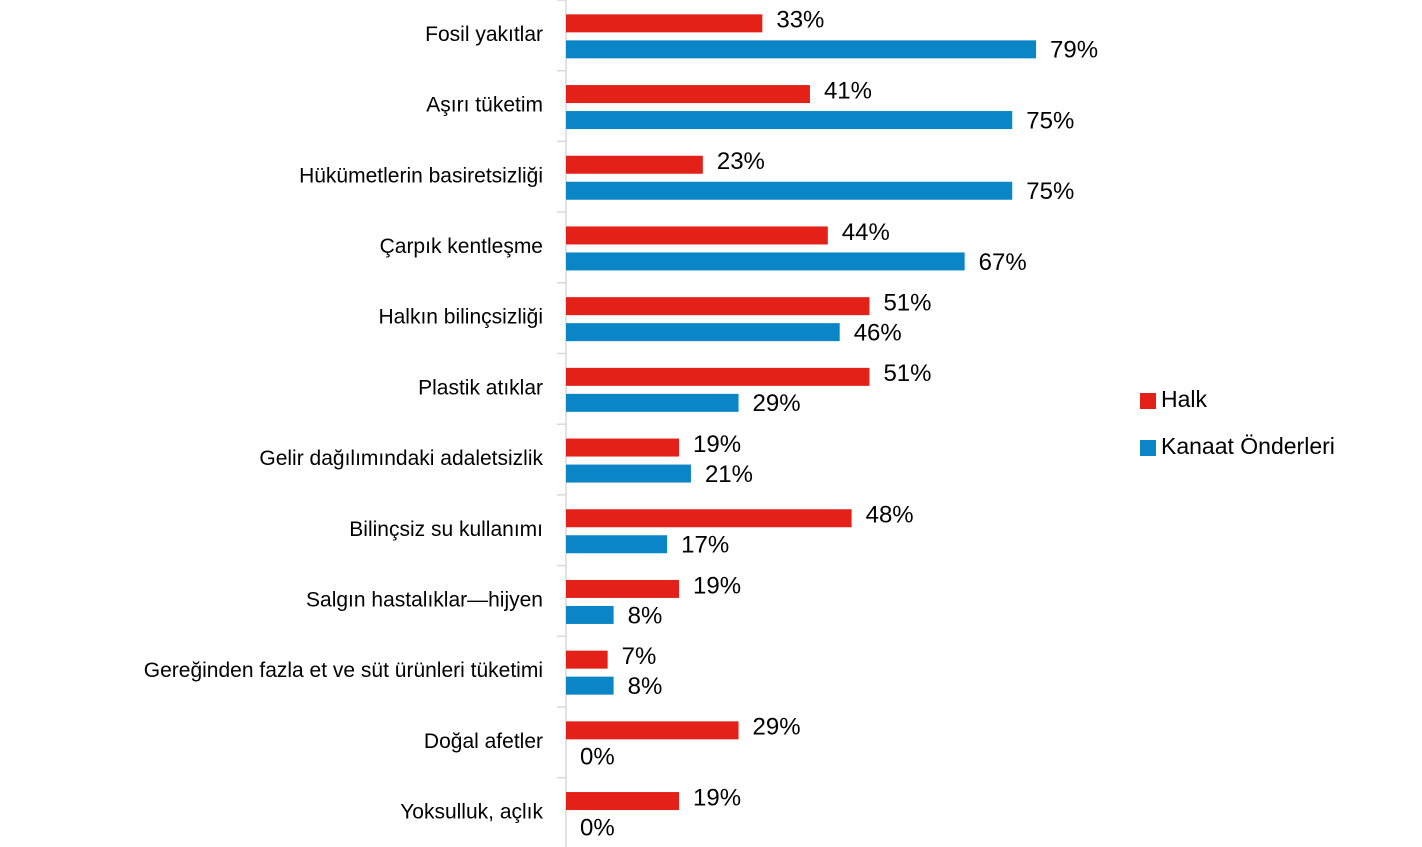 The height and width of the screenshot is (847, 1422). Describe the element at coordinates (1184, 399) in the screenshot. I see `legend-label: Halk` at that location.